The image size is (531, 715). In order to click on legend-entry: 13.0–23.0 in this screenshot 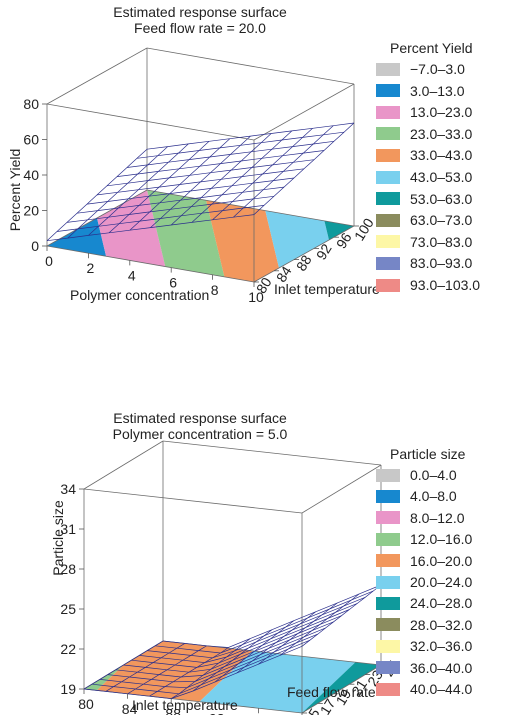, I will do `click(424, 112)`.